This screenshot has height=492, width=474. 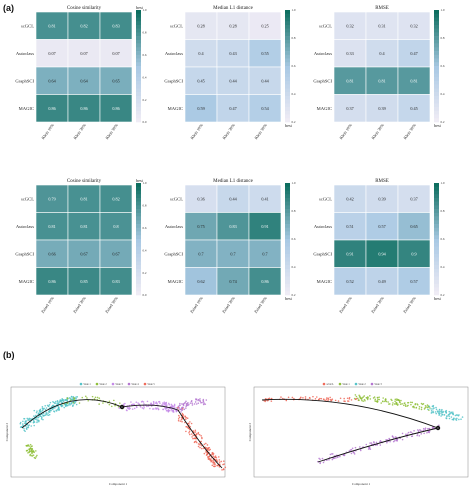 I want to click on column-label: Zeisel 30%, so click(x=228, y=304).